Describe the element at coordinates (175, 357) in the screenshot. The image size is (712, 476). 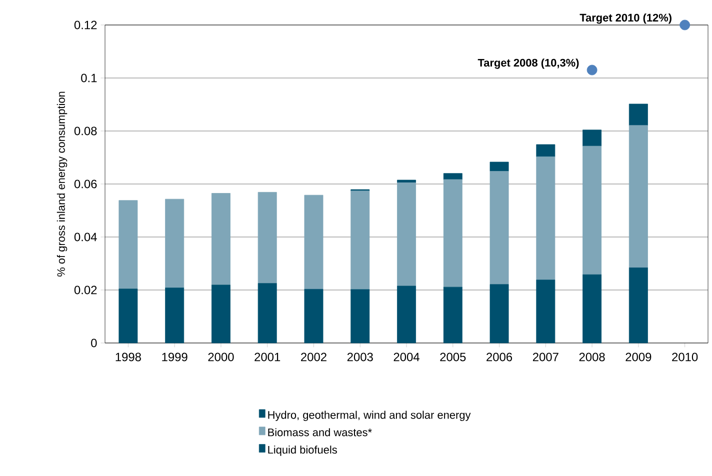
I see `x-tick-label: 1999` at that location.